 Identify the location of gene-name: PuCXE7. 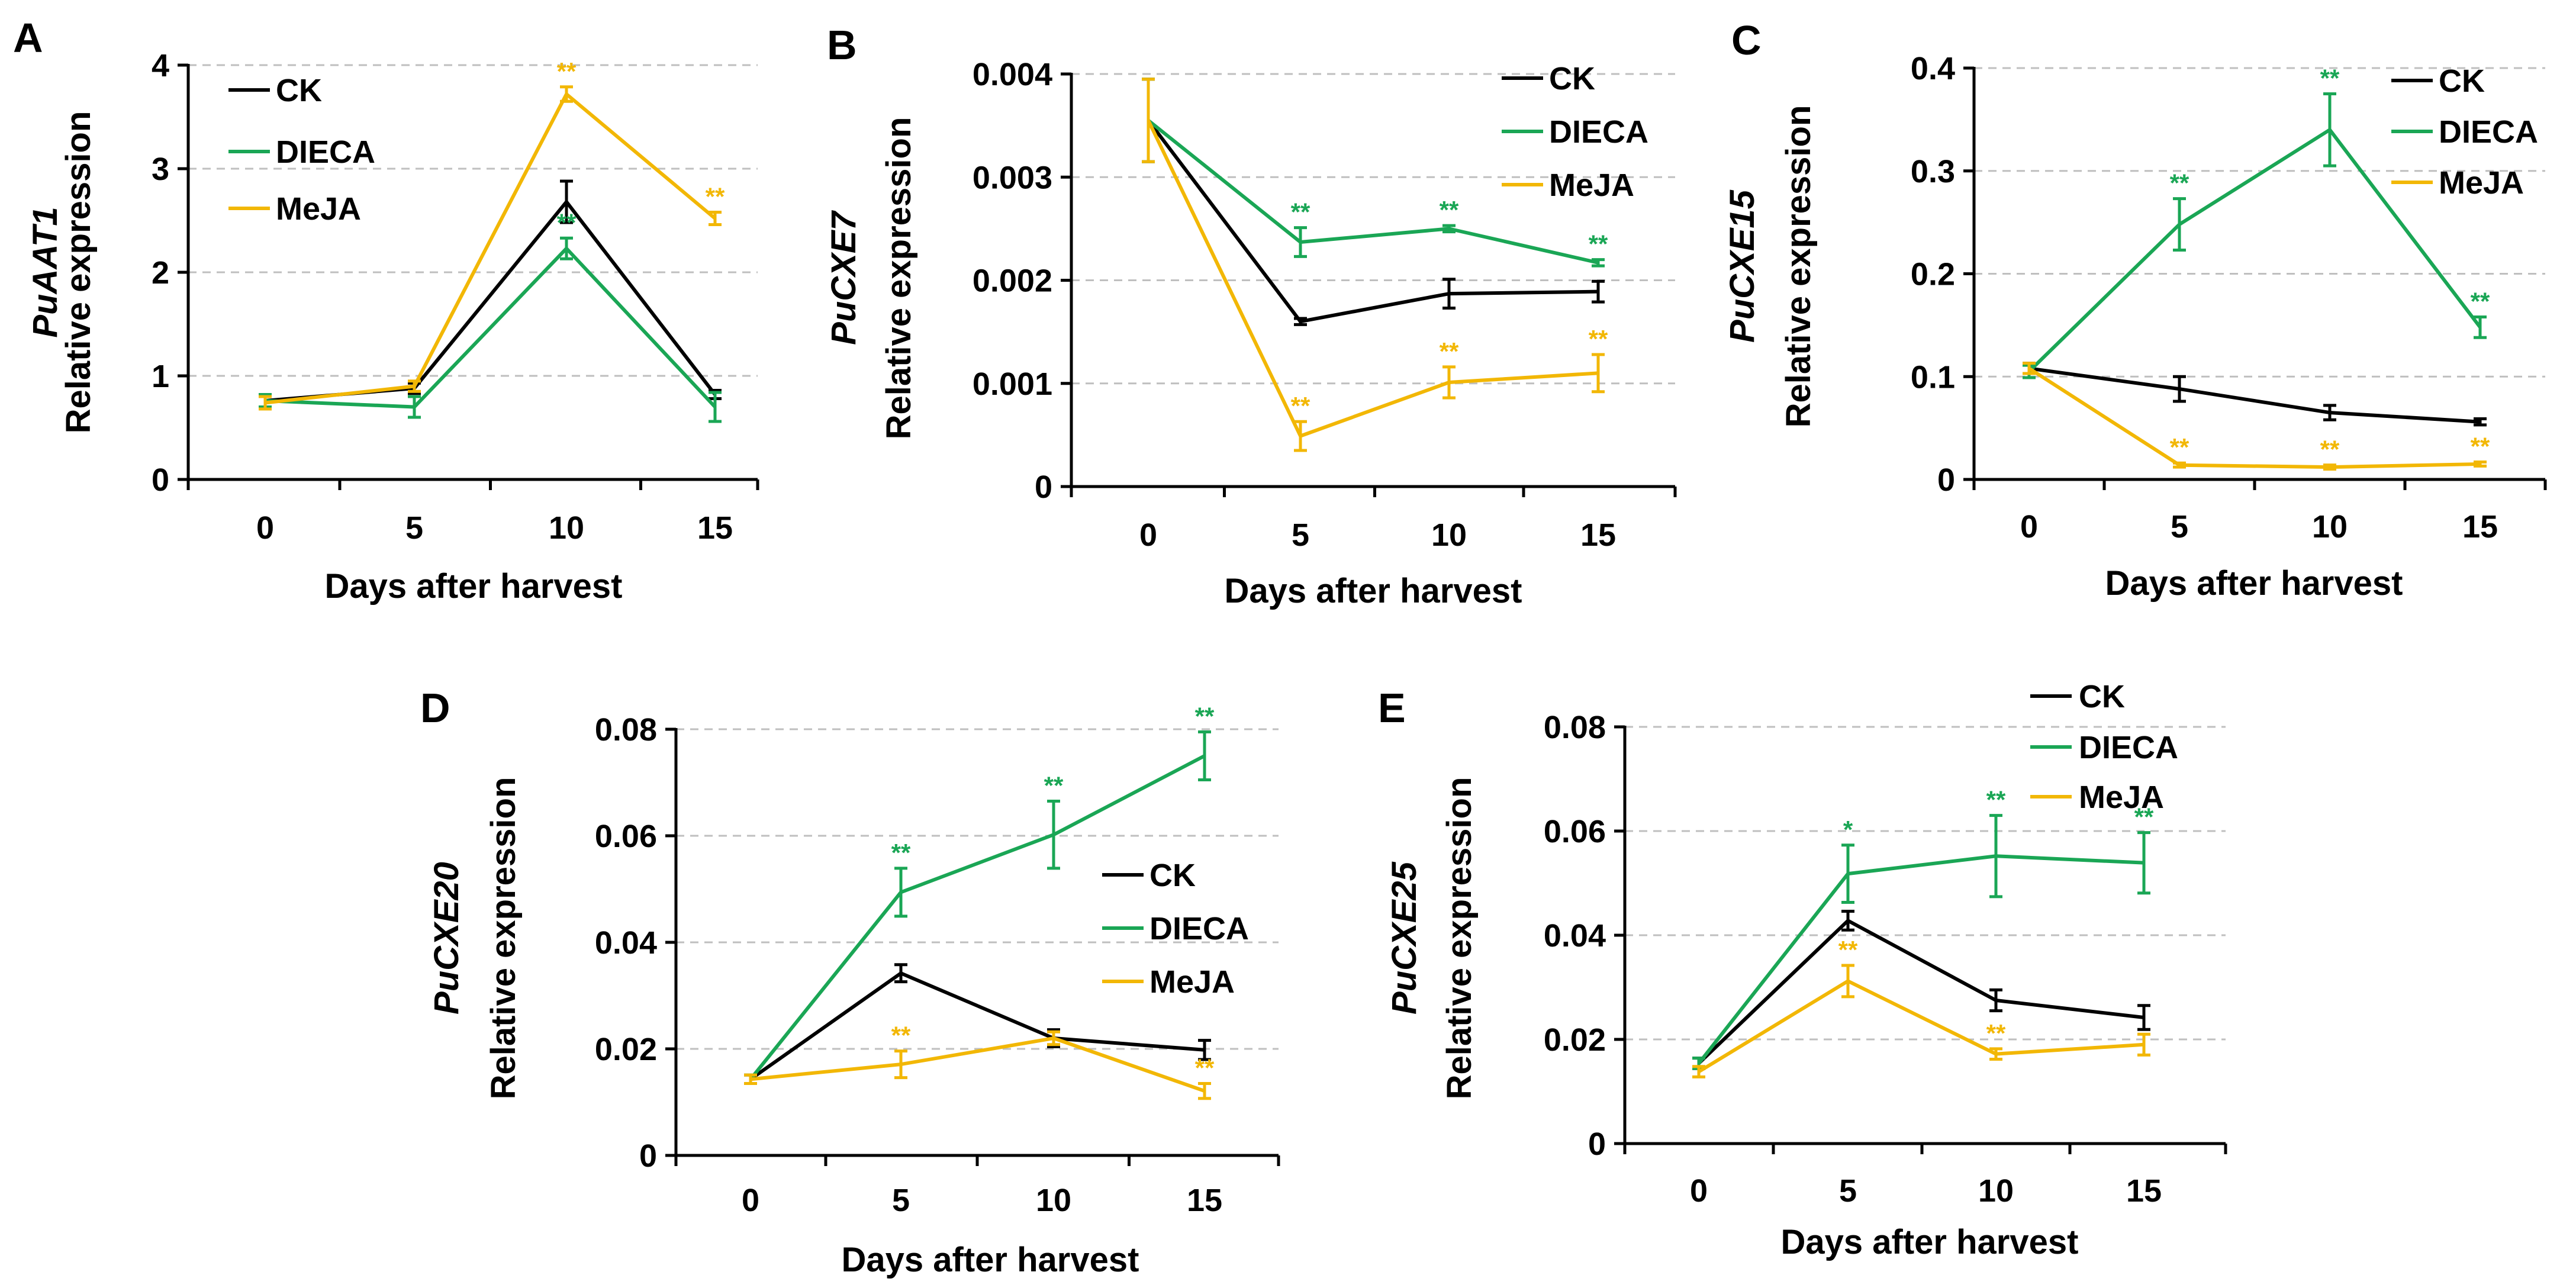
(844, 277).